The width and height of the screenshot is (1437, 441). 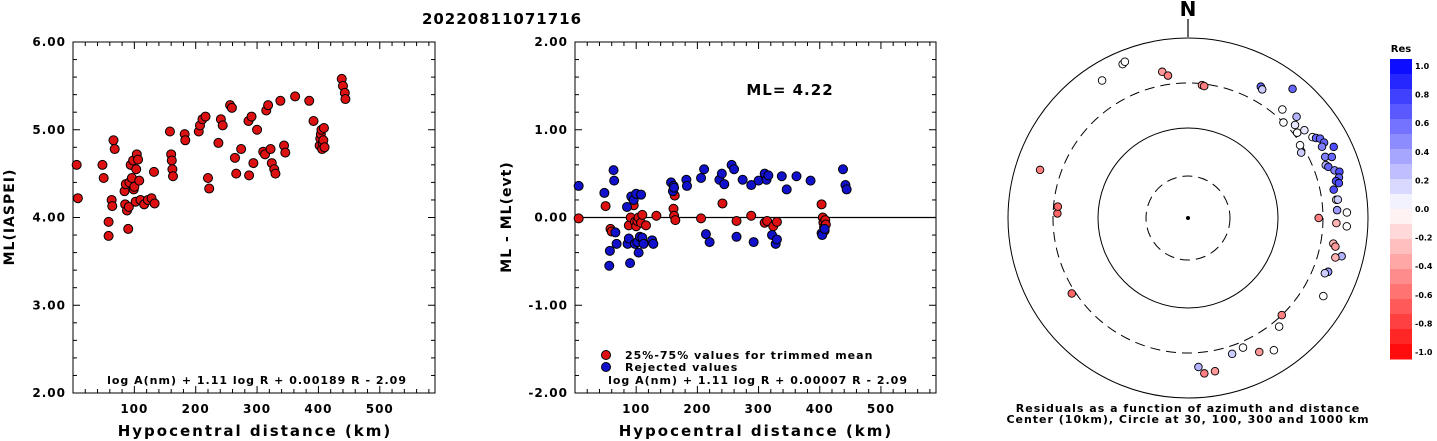 I want to click on middle-y-tick-label: -1.00, so click(x=548, y=305).